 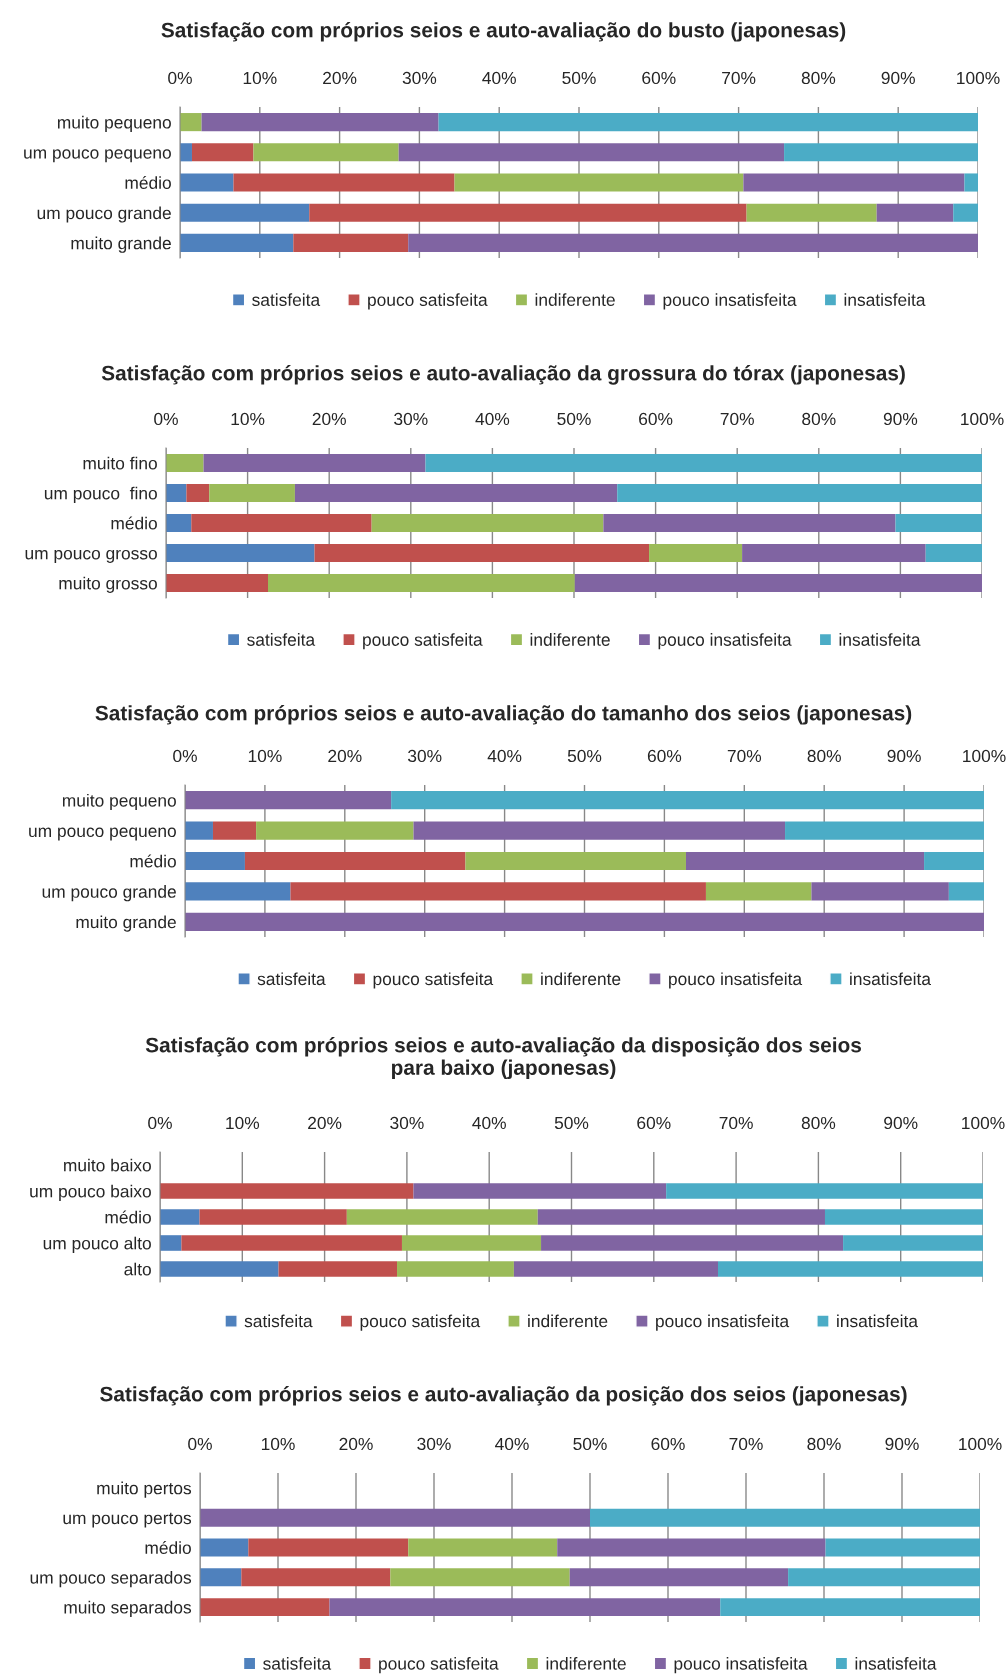 What do you see at coordinates (503, 32) in the screenshot?
I see `chart-title: Satisfação com próprios seios e auto-avaliação do busto (japonesas)` at bounding box center [503, 32].